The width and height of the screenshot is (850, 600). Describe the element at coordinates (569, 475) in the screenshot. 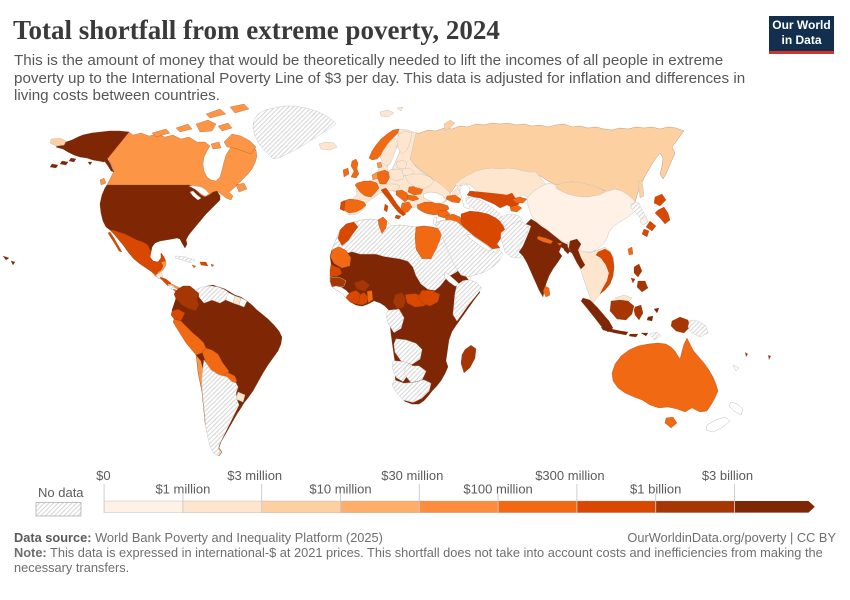

I see `svg-text: $300 million` at that location.